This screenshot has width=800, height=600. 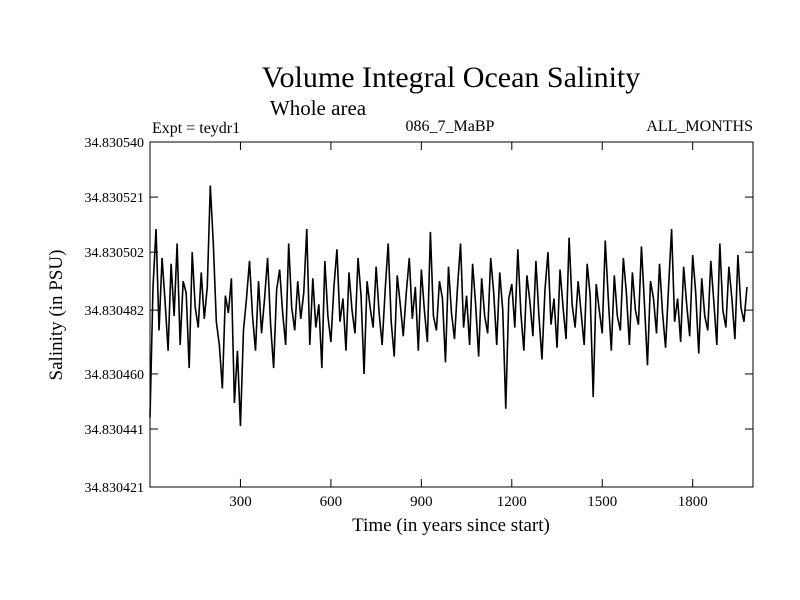 What do you see at coordinates (240, 502) in the screenshot?
I see `x-tick-label: 300` at bounding box center [240, 502].